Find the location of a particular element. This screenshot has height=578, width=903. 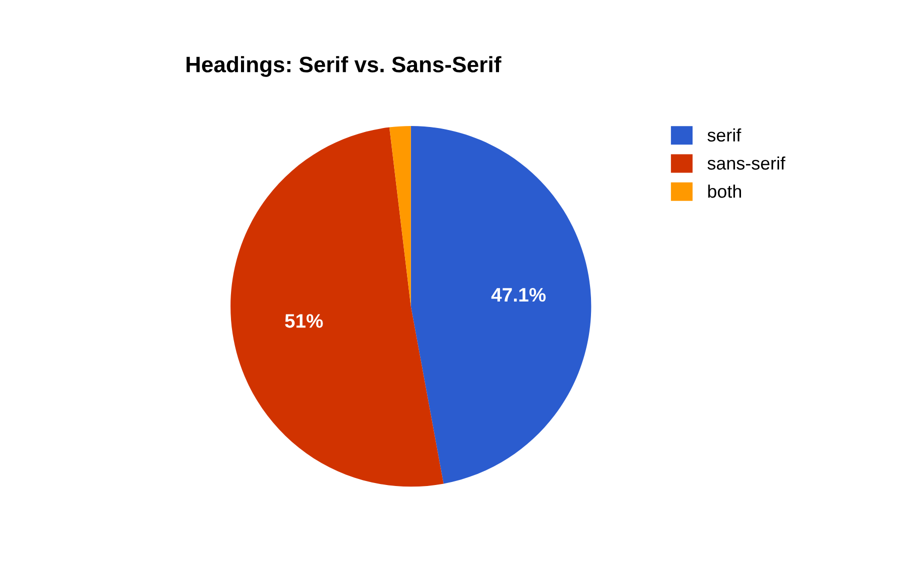

chart-title: Headings: Serif vs. Sans-Serif is located at coordinates (344, 66).